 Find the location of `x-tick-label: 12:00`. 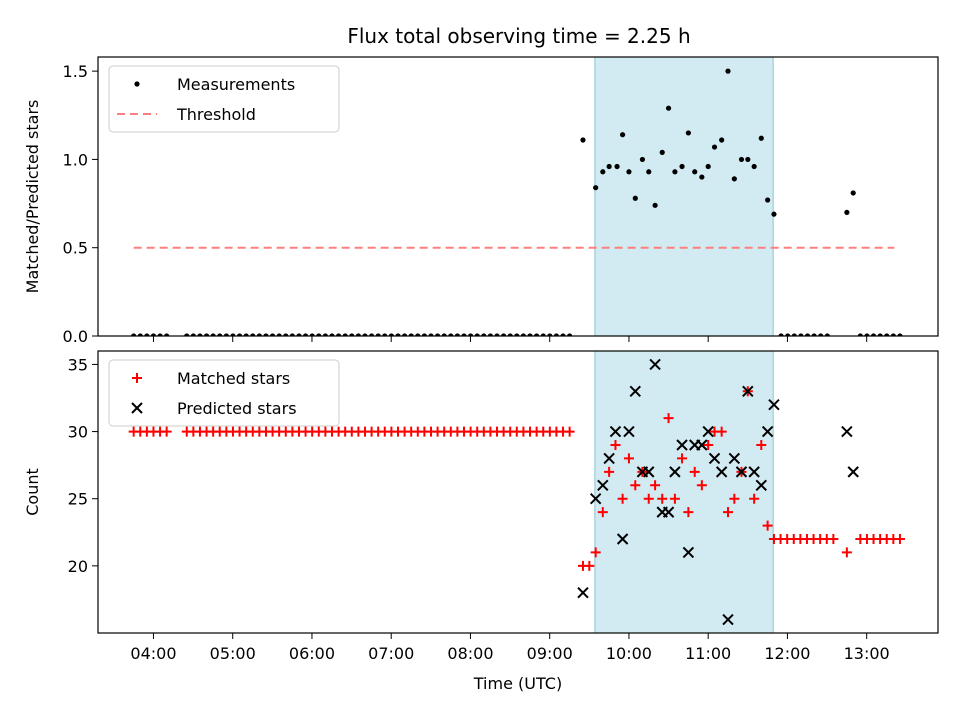

x-tick-label: 12:00 is located at coordinates (787, 653).